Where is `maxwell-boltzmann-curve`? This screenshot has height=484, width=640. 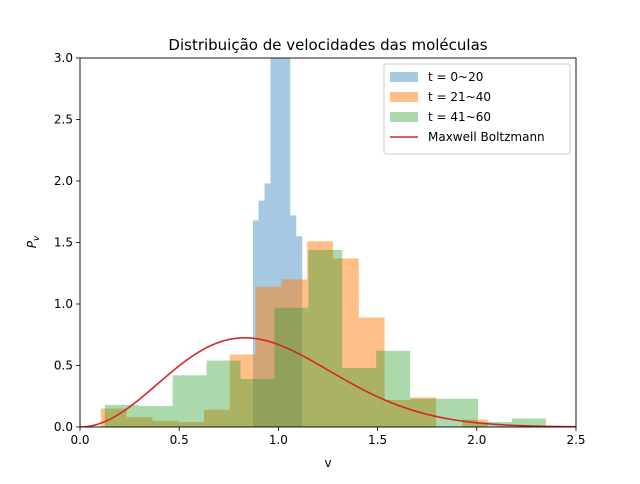
maxwell-boltzmann-curve is located at coordinates (328, 382).